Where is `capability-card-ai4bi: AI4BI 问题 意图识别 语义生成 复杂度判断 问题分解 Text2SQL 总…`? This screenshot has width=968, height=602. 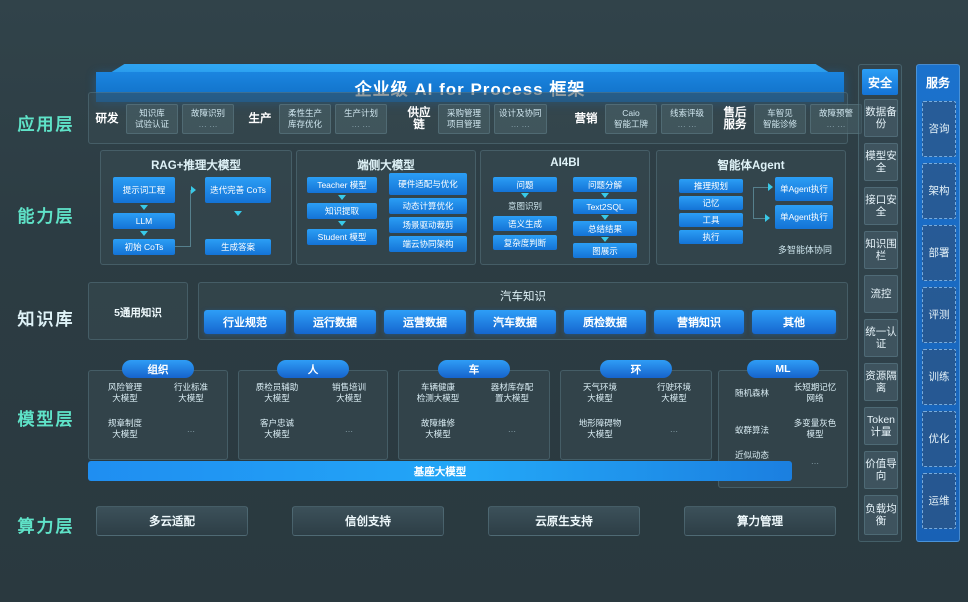
capability-card-ai4bi: AI4BI 问题 意图识别 语义生成 复杂度判断 问题分解 Text2SQL 总… is located at coordinates (565, 207).